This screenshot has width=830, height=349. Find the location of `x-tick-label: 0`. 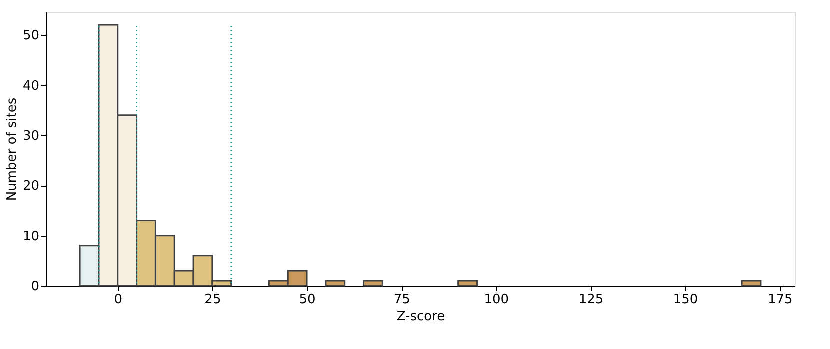

x-tick-label: 0 is located at coordinates (118, 300).